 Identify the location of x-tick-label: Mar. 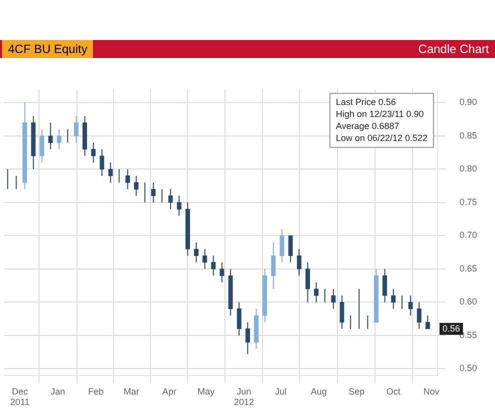
(132, 391).